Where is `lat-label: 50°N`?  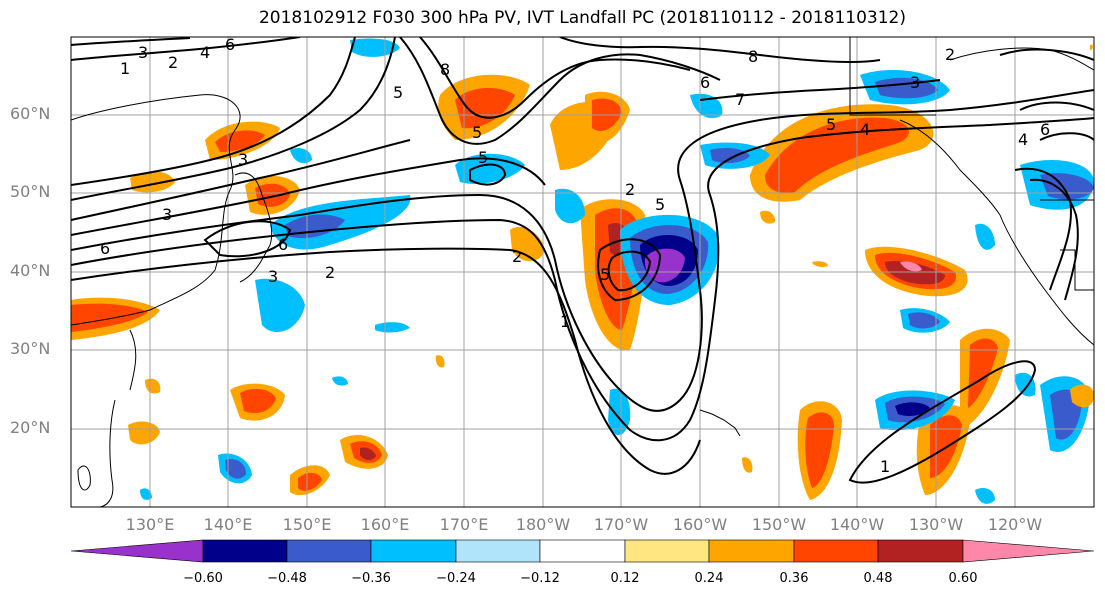 lat-label: 50°N is located at coordinates (30, 191).